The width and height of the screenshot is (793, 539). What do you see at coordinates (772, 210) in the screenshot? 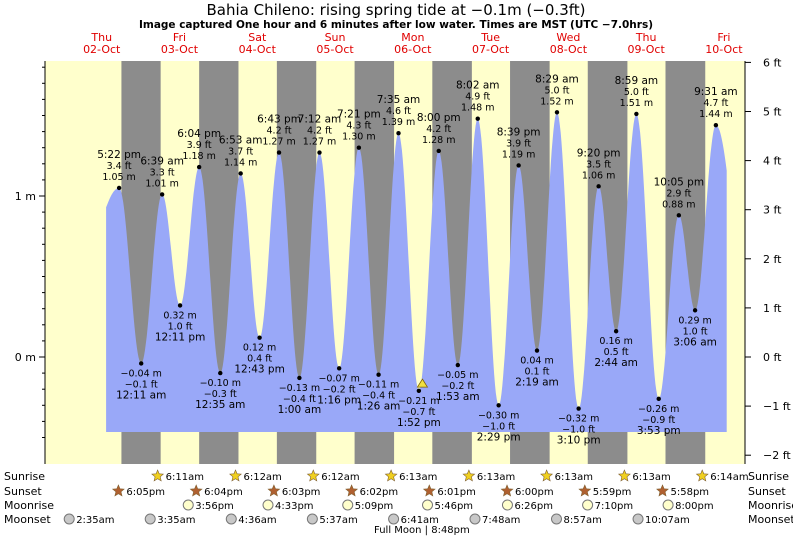
I see `right-tick-label: 3 ft` at bounding box center [772, 210].